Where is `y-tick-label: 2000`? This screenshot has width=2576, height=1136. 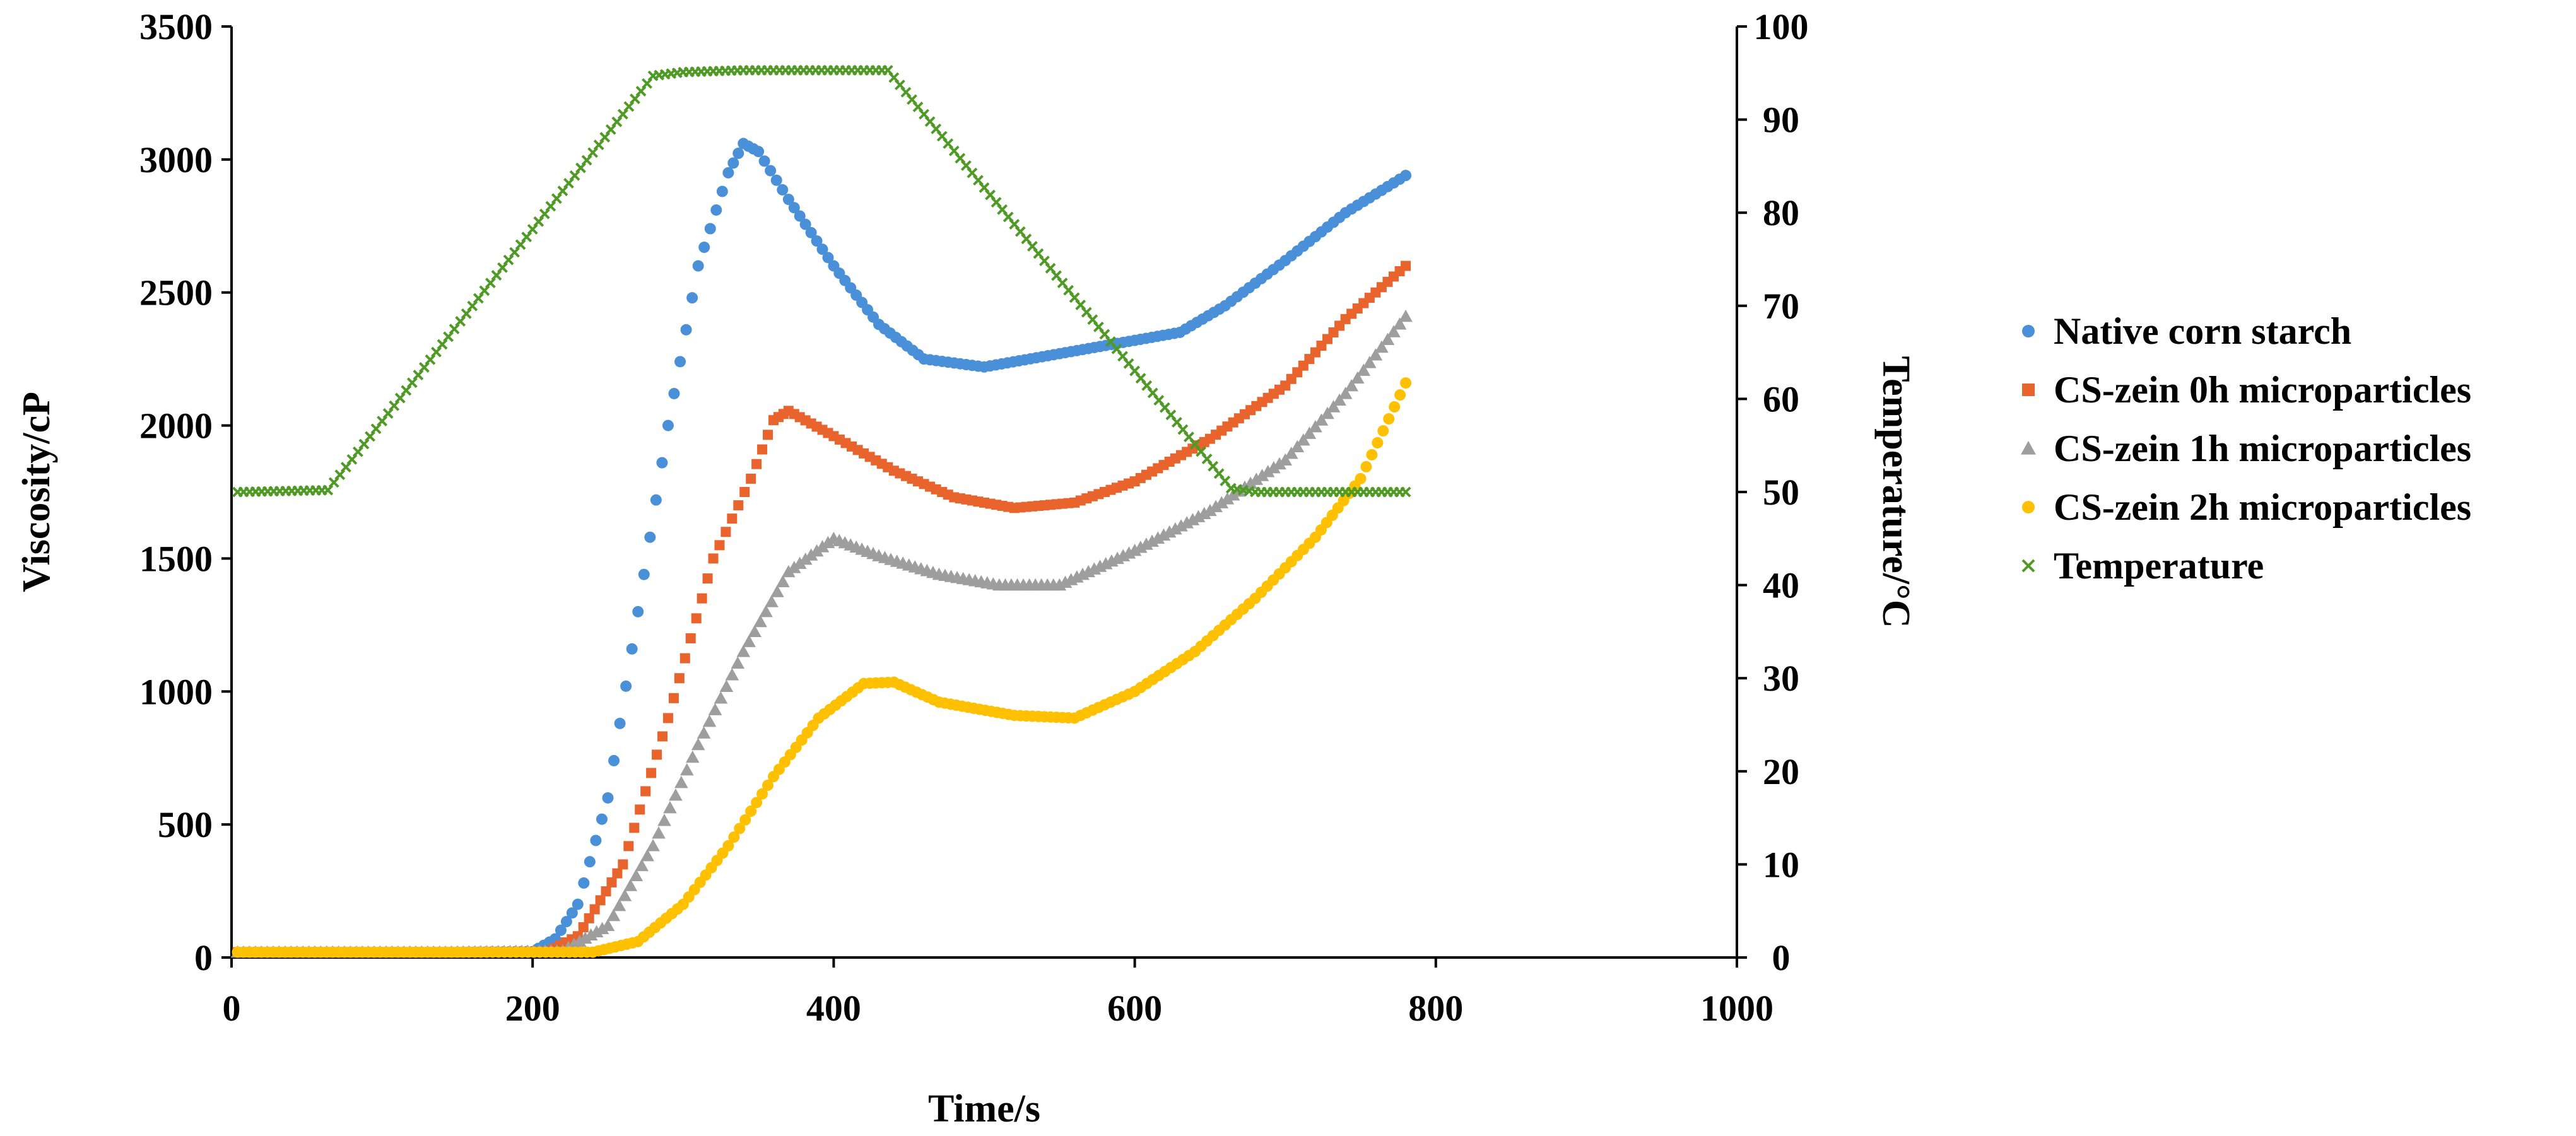 y-tick-label: 2000 is located at coordinates (176, 426).